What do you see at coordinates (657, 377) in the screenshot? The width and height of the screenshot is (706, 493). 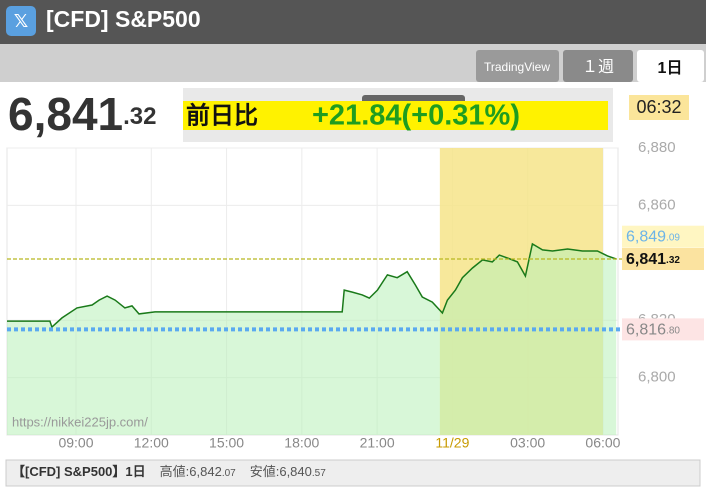 I see `y-tick-label: 6,800` at bounding box center [657, 377].